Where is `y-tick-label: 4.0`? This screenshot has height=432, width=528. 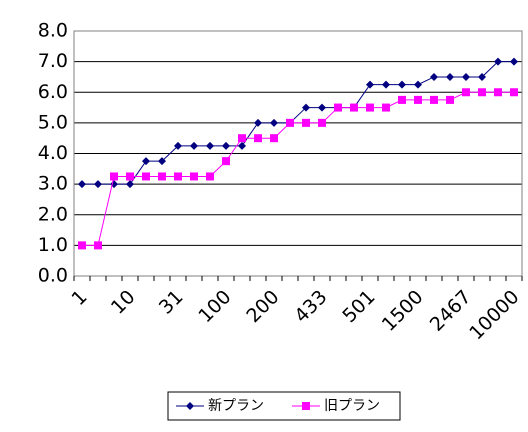
y-tick-label: 4.0 is located at coordinates (53, 153).